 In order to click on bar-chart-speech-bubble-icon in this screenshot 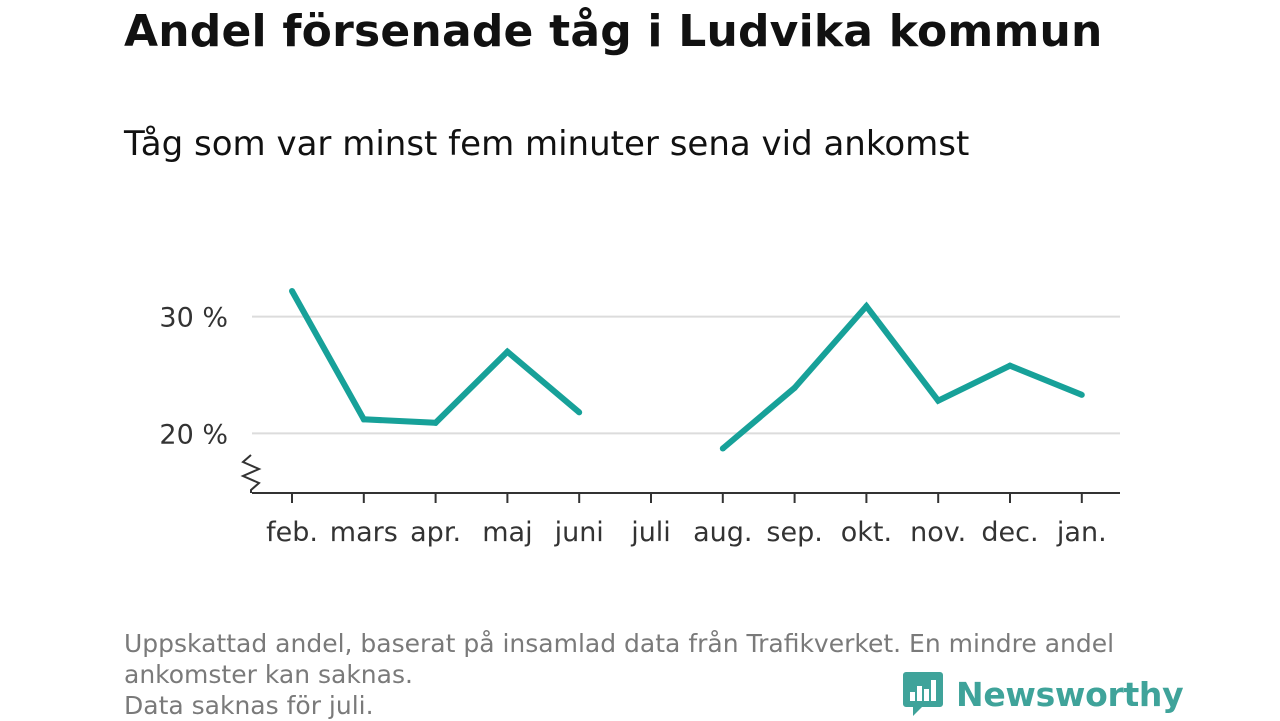, I will do `click(923, 694)`.